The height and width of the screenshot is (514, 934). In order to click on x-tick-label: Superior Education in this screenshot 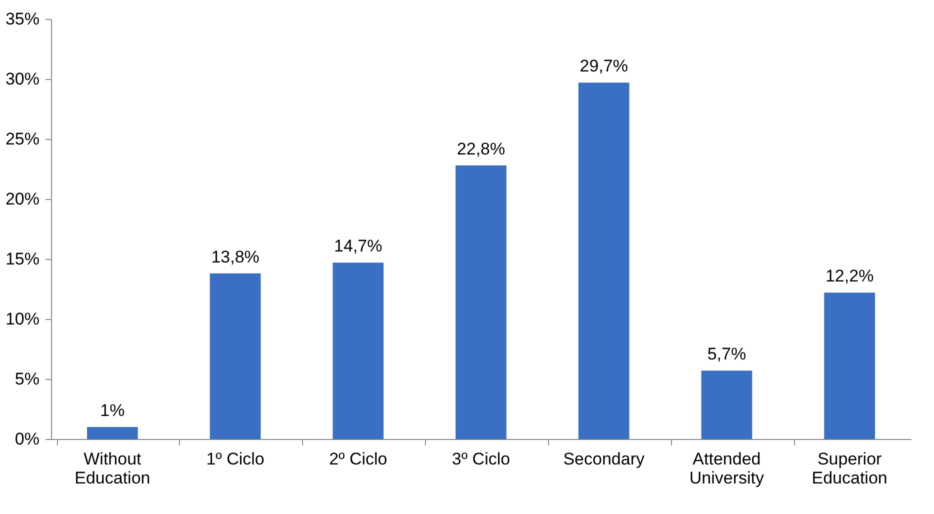, I will do `click(850, 469)`.